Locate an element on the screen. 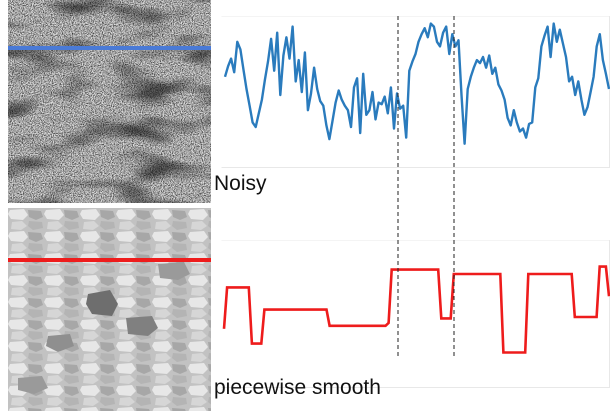  smooth-scanline-marker is located at coordinates (109, 260).